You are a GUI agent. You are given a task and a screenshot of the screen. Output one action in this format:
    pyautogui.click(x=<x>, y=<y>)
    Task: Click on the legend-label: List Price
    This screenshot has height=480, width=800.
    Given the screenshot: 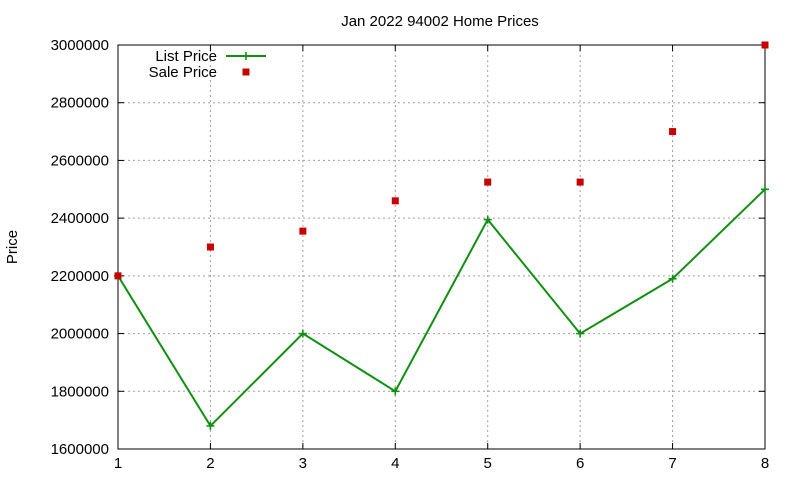 What is the action you would take?
    pyautogui.click(x=186, y=56)
    